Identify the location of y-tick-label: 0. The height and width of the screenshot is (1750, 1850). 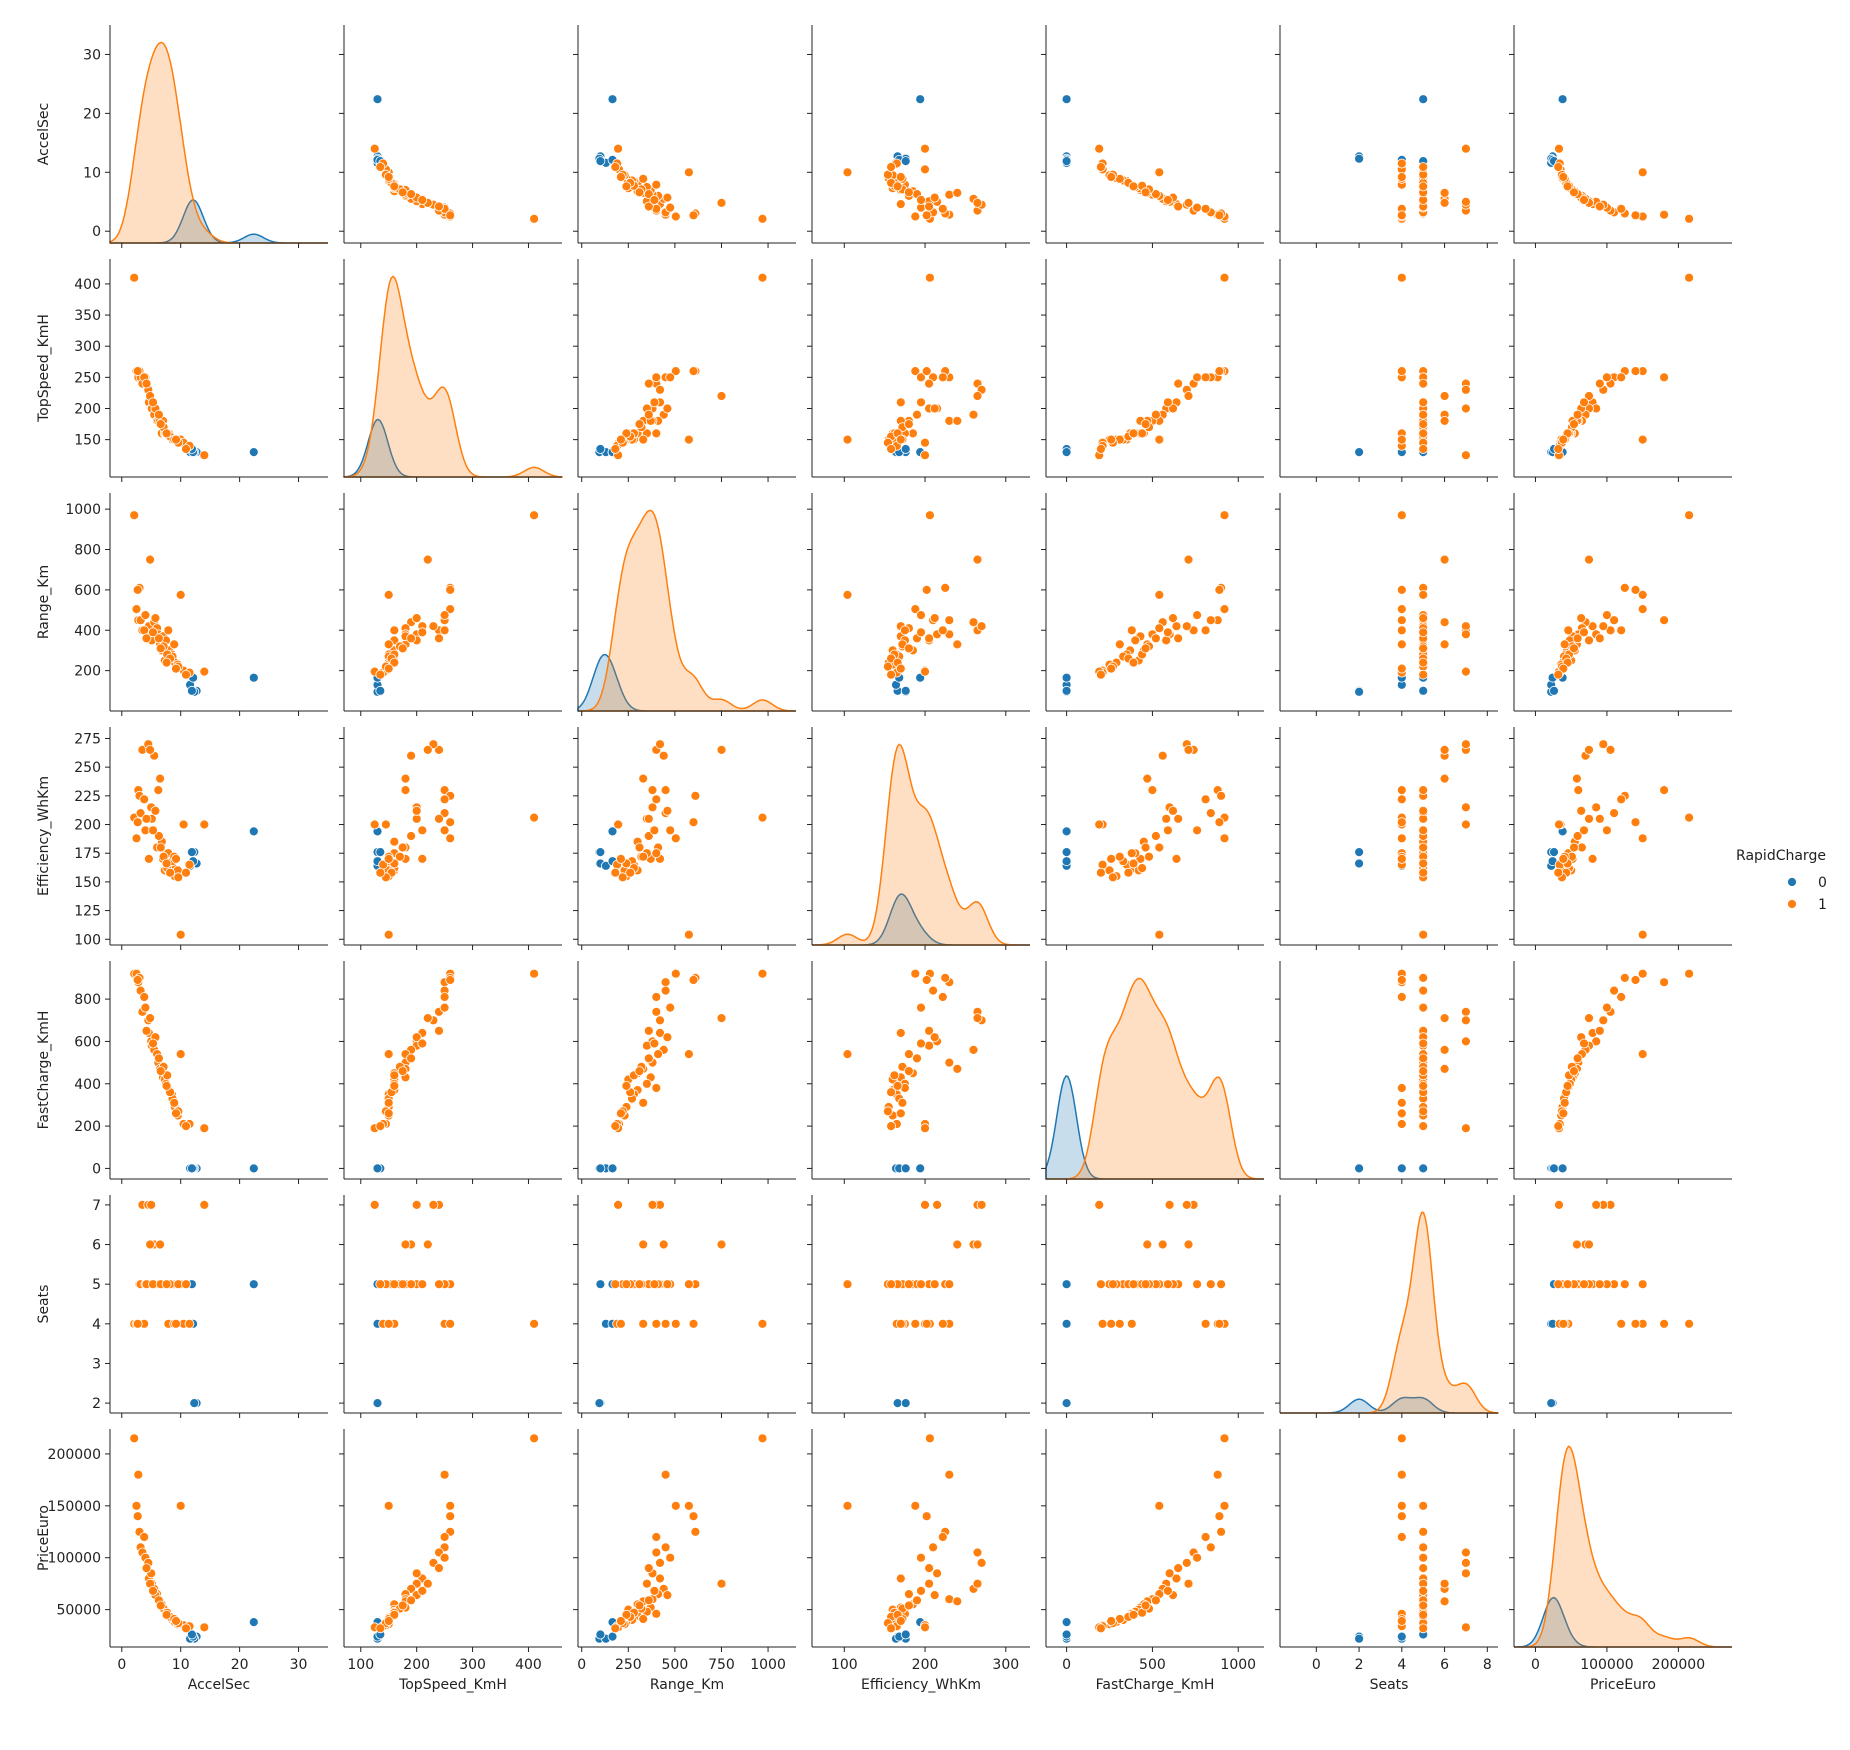
(96, 232).